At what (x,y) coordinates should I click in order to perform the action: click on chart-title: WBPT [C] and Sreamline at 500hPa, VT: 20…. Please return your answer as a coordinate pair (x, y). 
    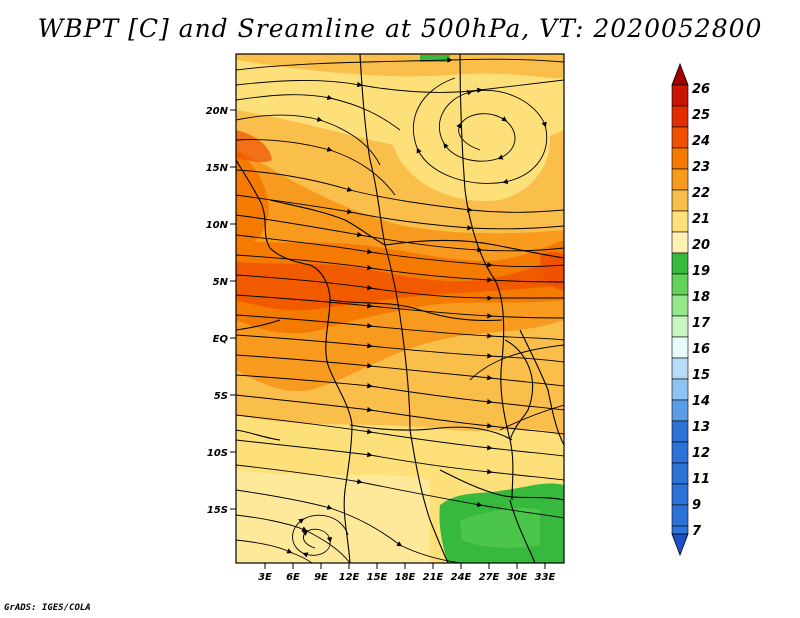
    Looking at the image, I should click on (400, 28).